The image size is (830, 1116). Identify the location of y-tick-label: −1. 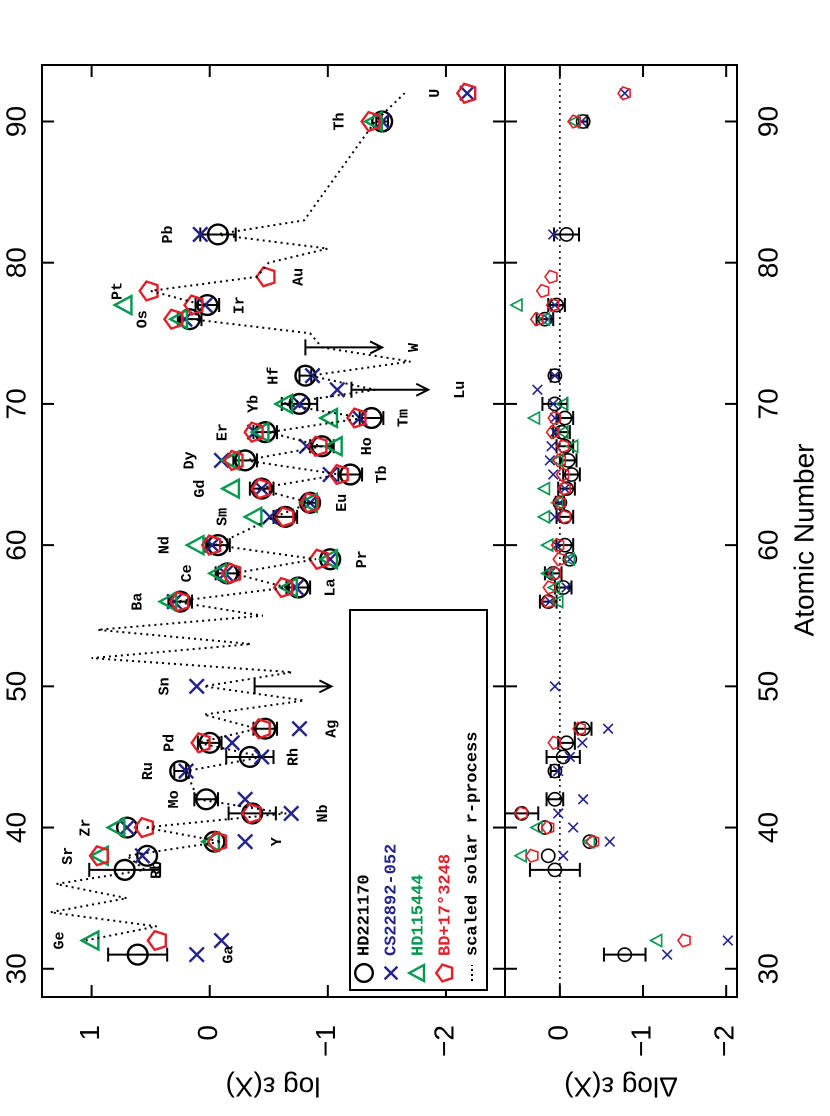
(325, 1041).